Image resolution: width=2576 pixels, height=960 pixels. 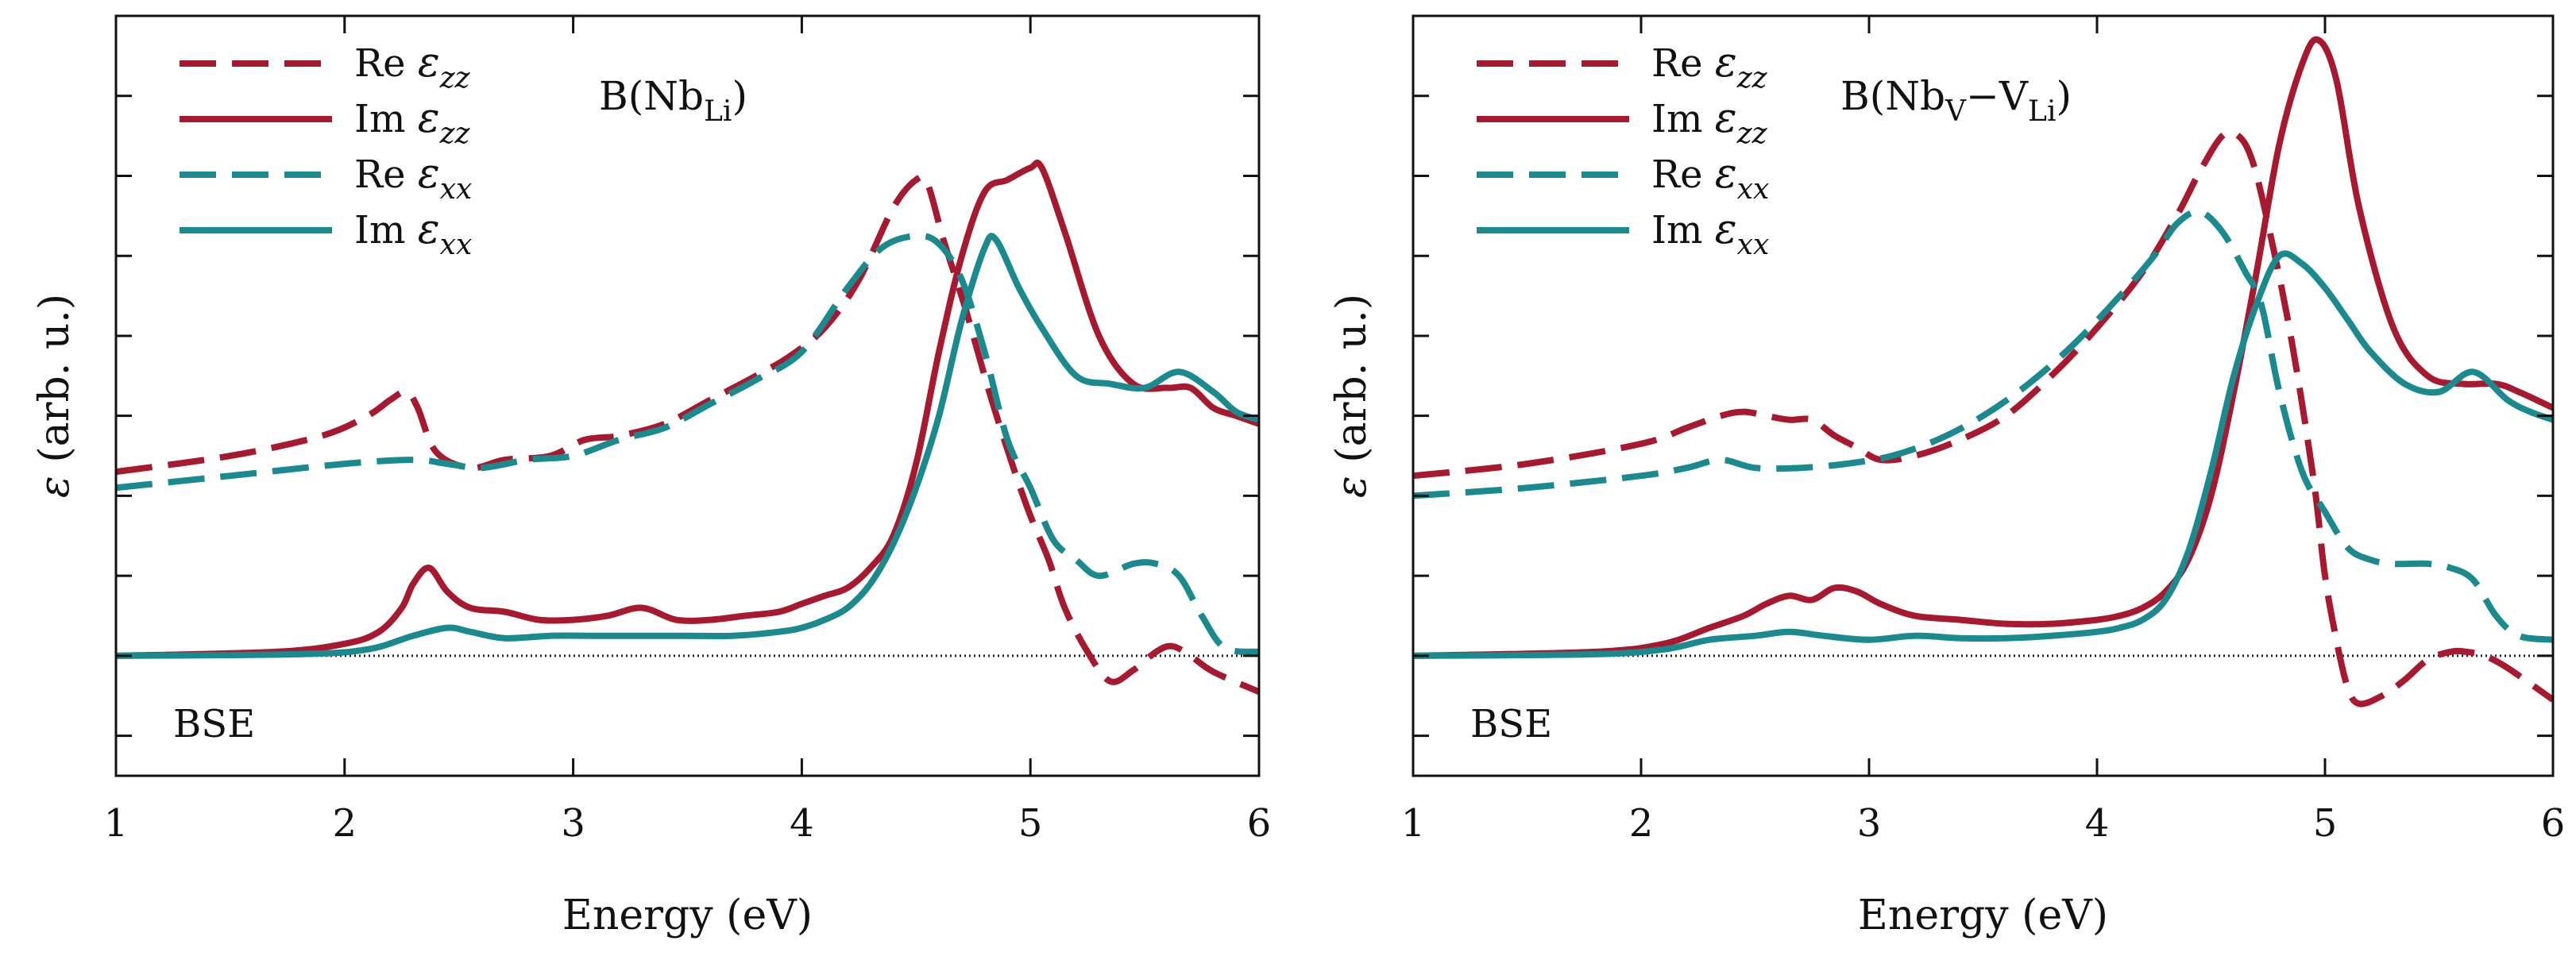 What do you see at coordinates (673, 100) in the screenshot?
I see `panel-label: B(NbLi)` at bounding box center [673, 100].